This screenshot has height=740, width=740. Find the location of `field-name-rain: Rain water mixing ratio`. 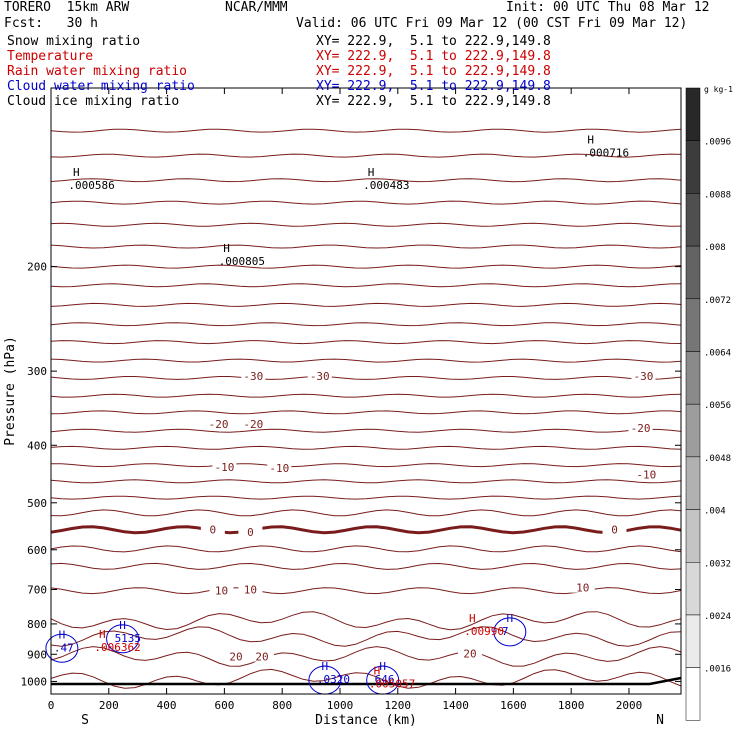

field-name-rain: Rain water mixing ratio is located at coordinates (97, 71).